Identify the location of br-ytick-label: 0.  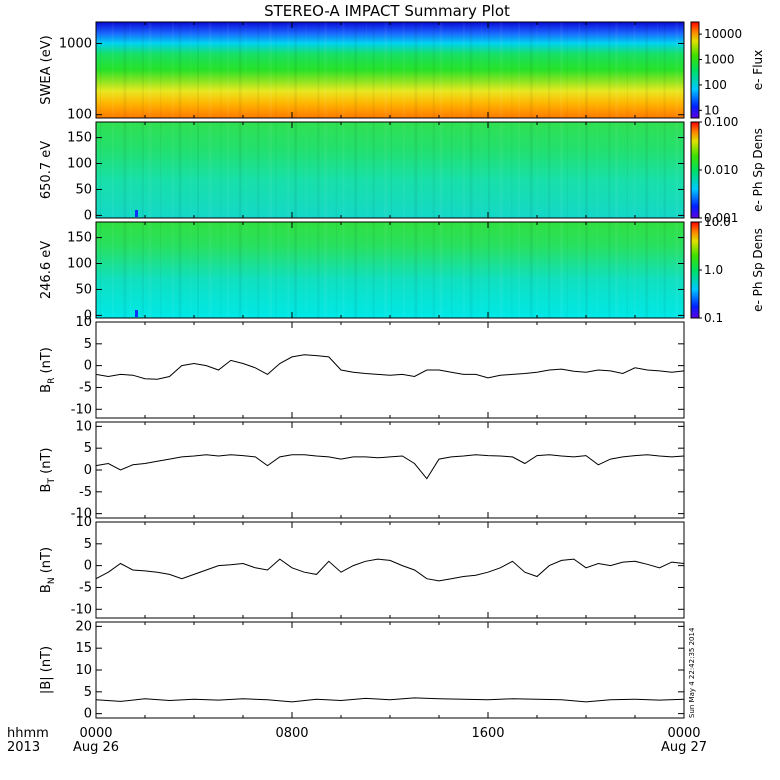
(88, 366).